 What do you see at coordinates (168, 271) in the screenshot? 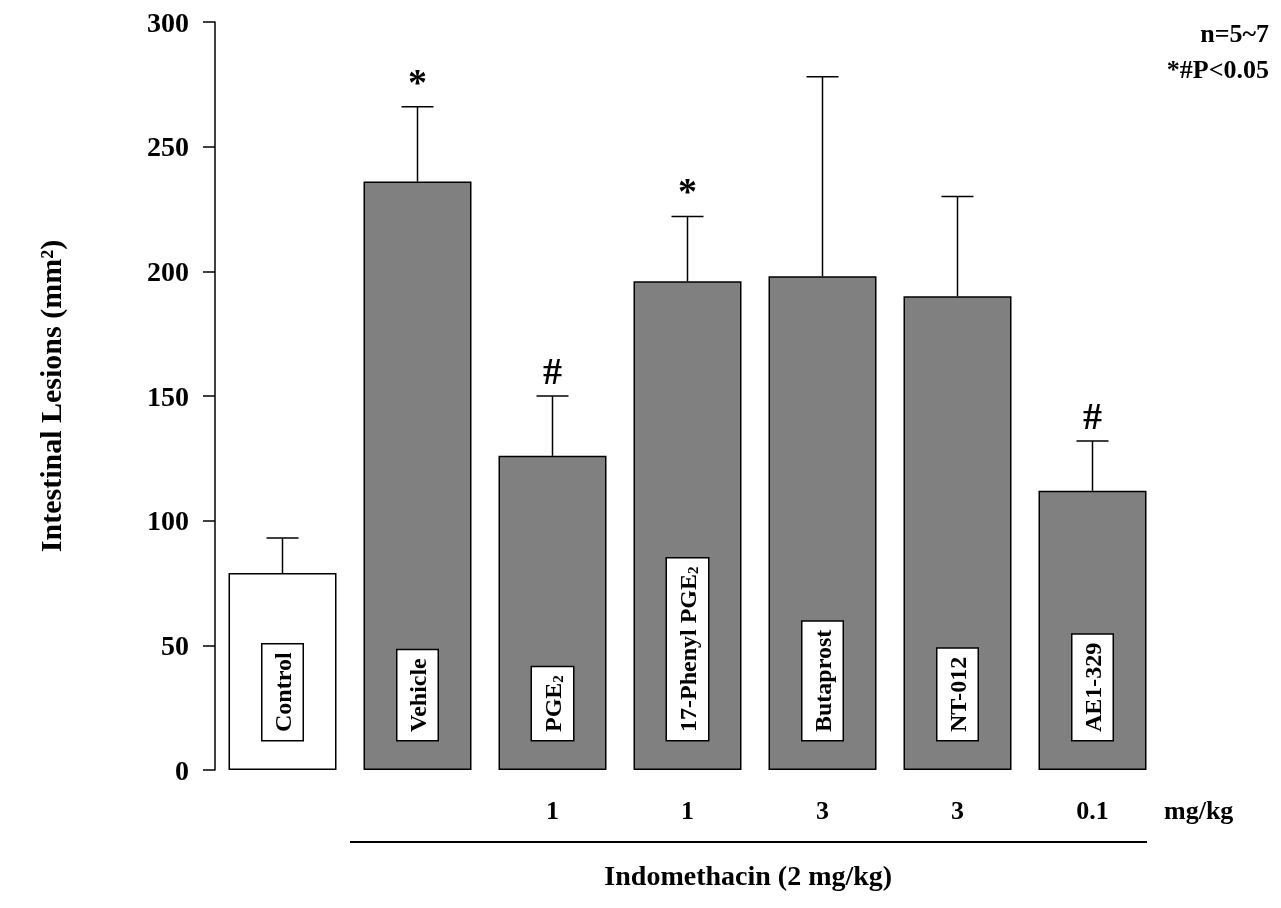
I see `y-tick-label: 200` at bounding box center [168, 271].